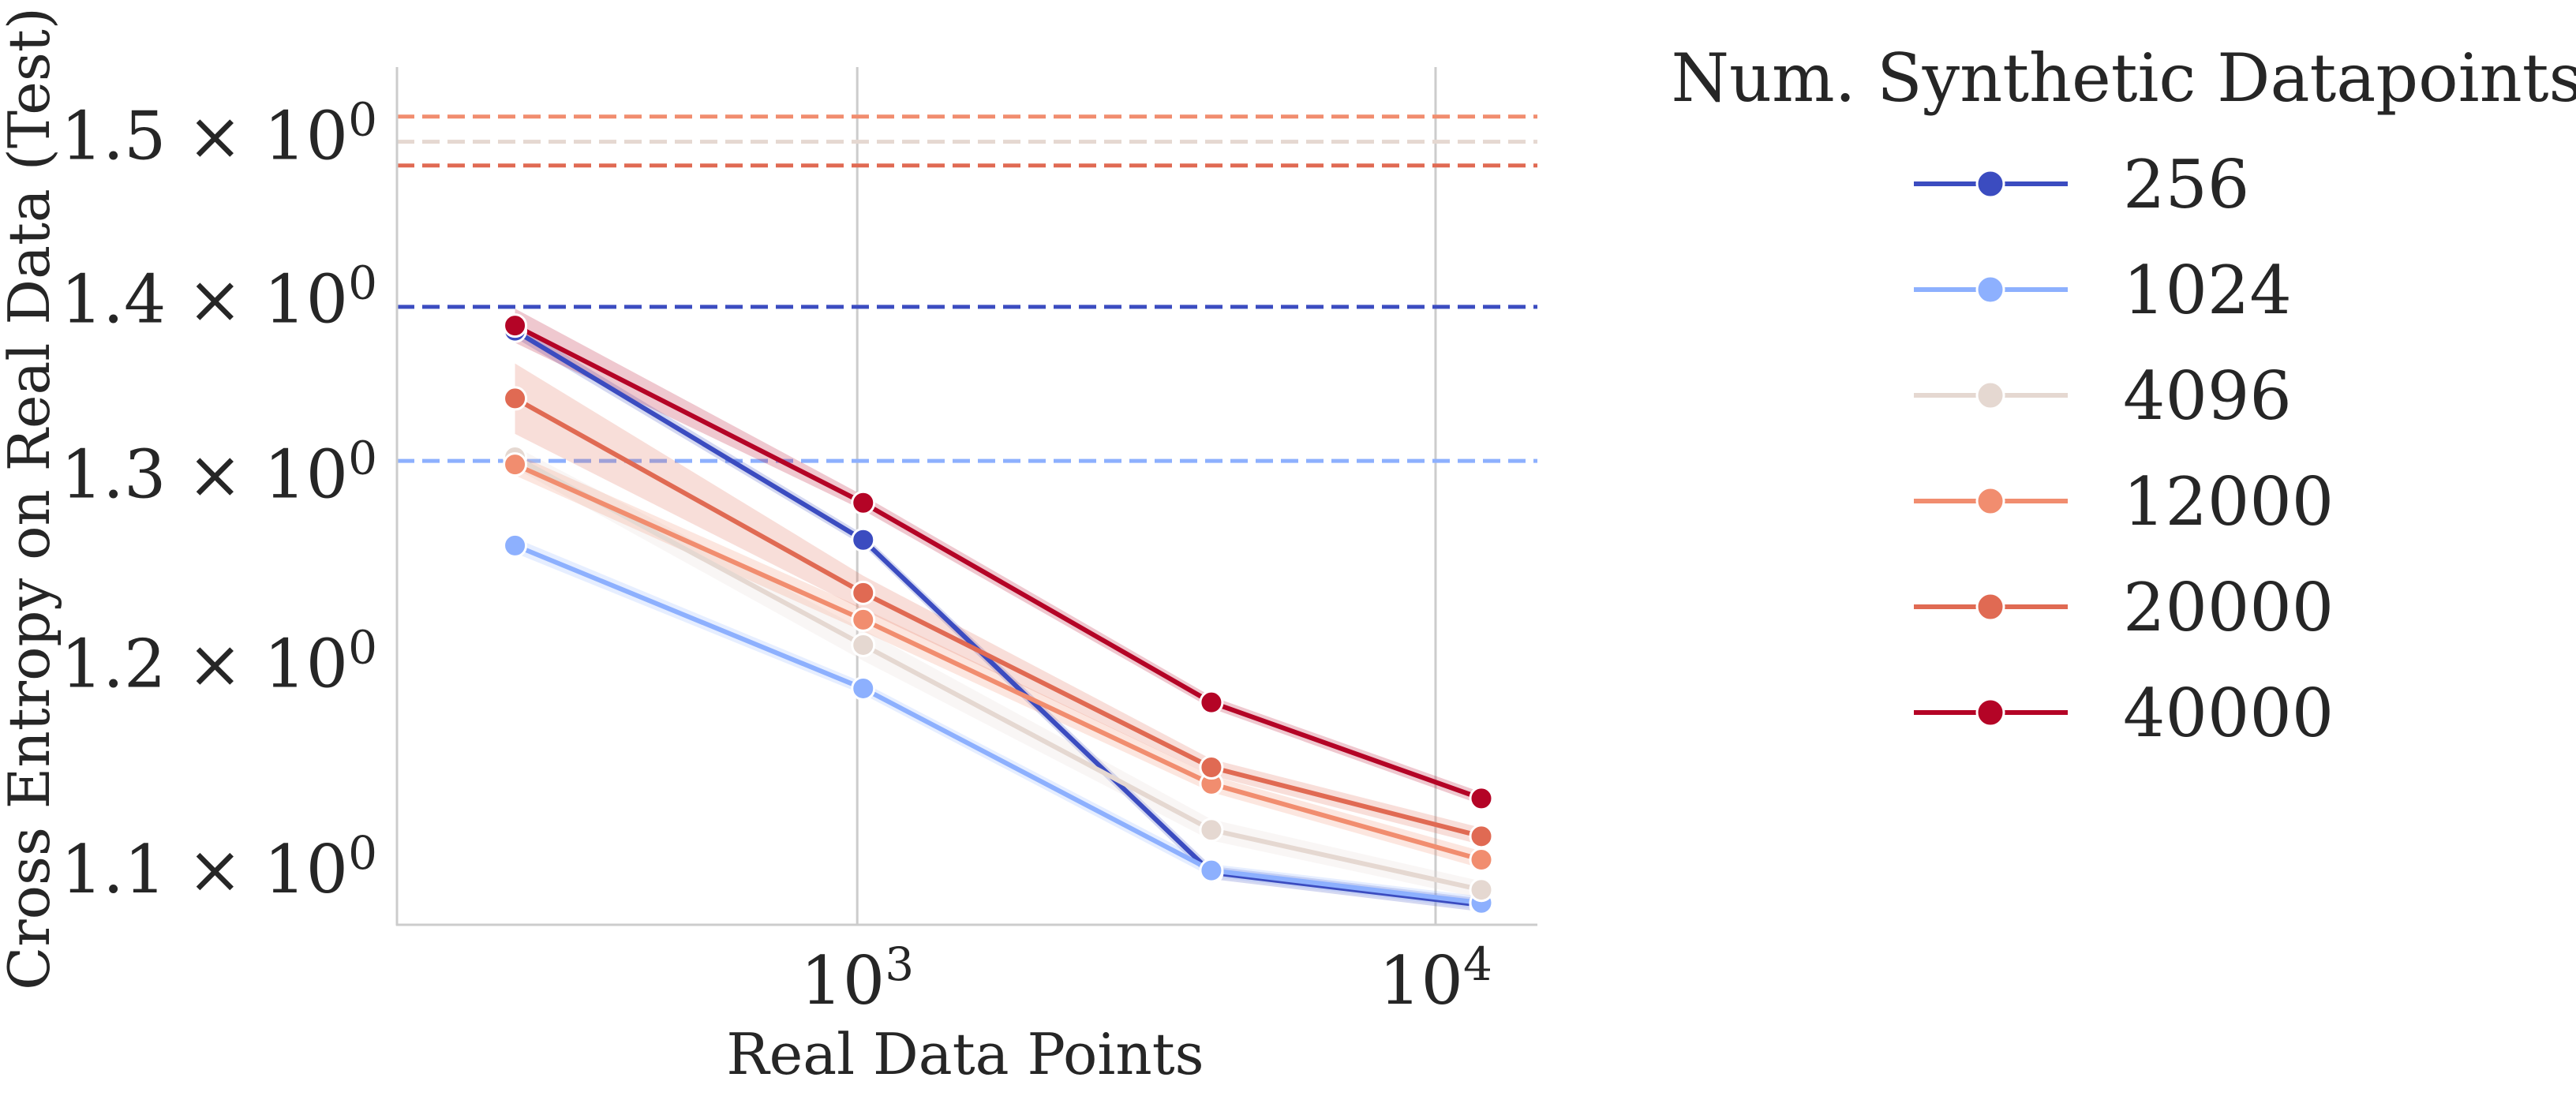 This screenshot has height=1111, width=2576. What do you see at coordinates (2228, 502) in the screenshot?
I see `legend-label-12000: 12000` at bounding box center [2228, 502].